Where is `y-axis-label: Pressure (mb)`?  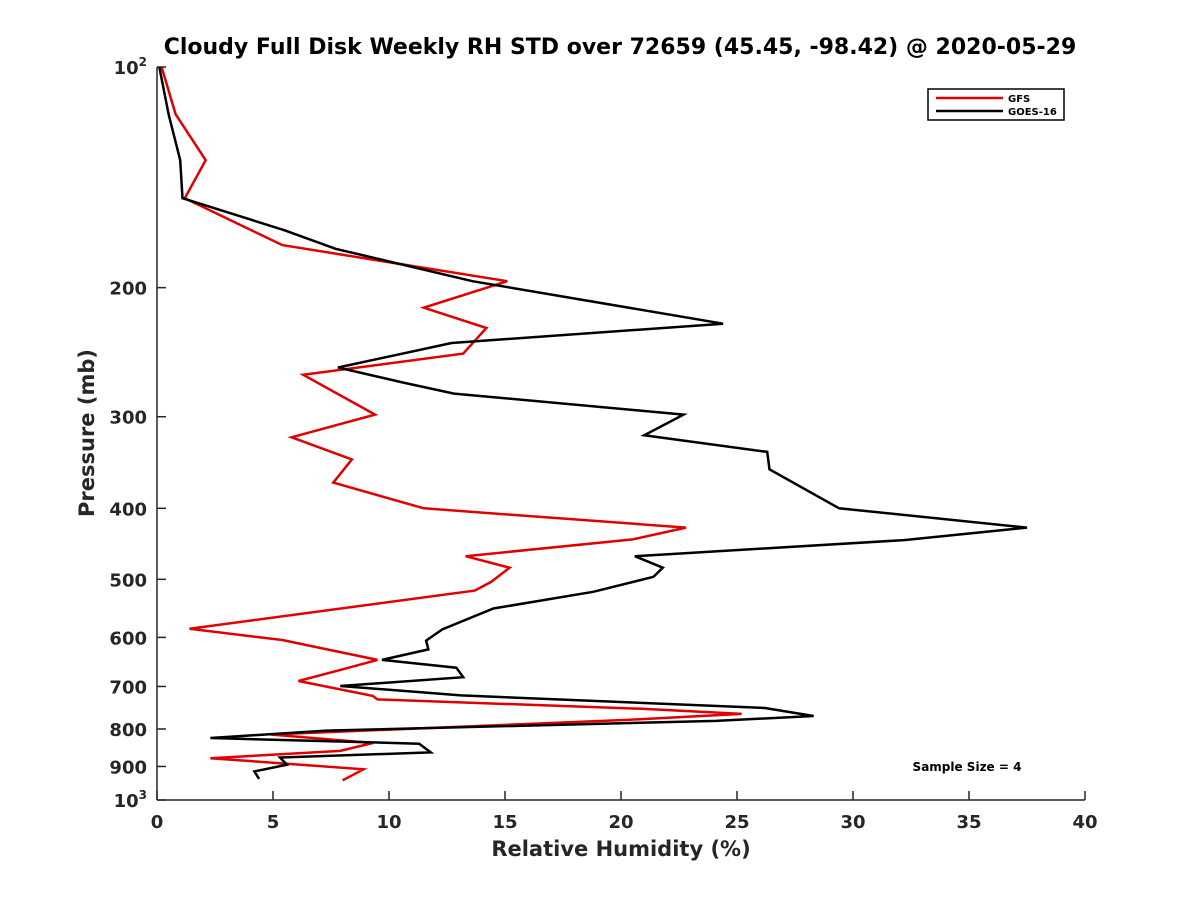
y-axis-label: Pressure (mb) is located at coordinates (87, 433).